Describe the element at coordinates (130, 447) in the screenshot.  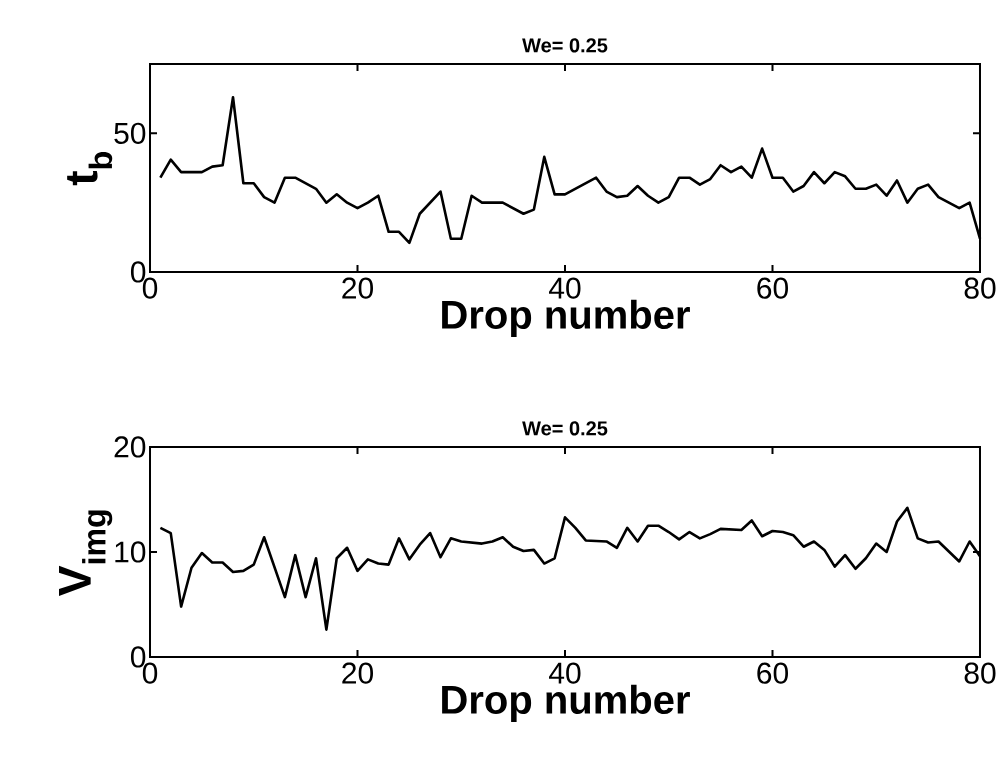
I see `y-tick-label: 20` at that location.